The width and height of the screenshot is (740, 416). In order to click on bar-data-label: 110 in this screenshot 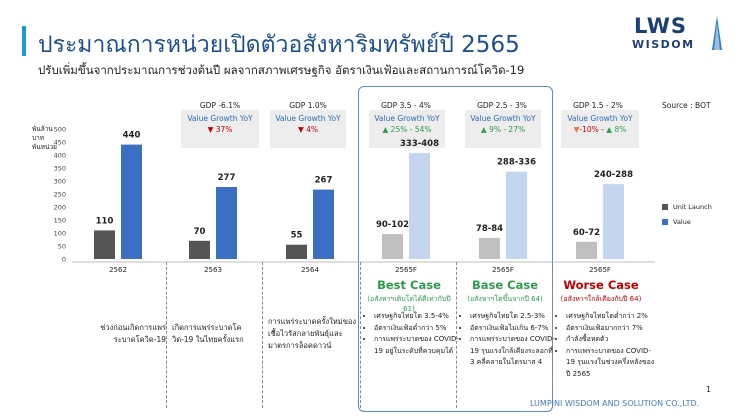, I will do `click(105, 221)`.